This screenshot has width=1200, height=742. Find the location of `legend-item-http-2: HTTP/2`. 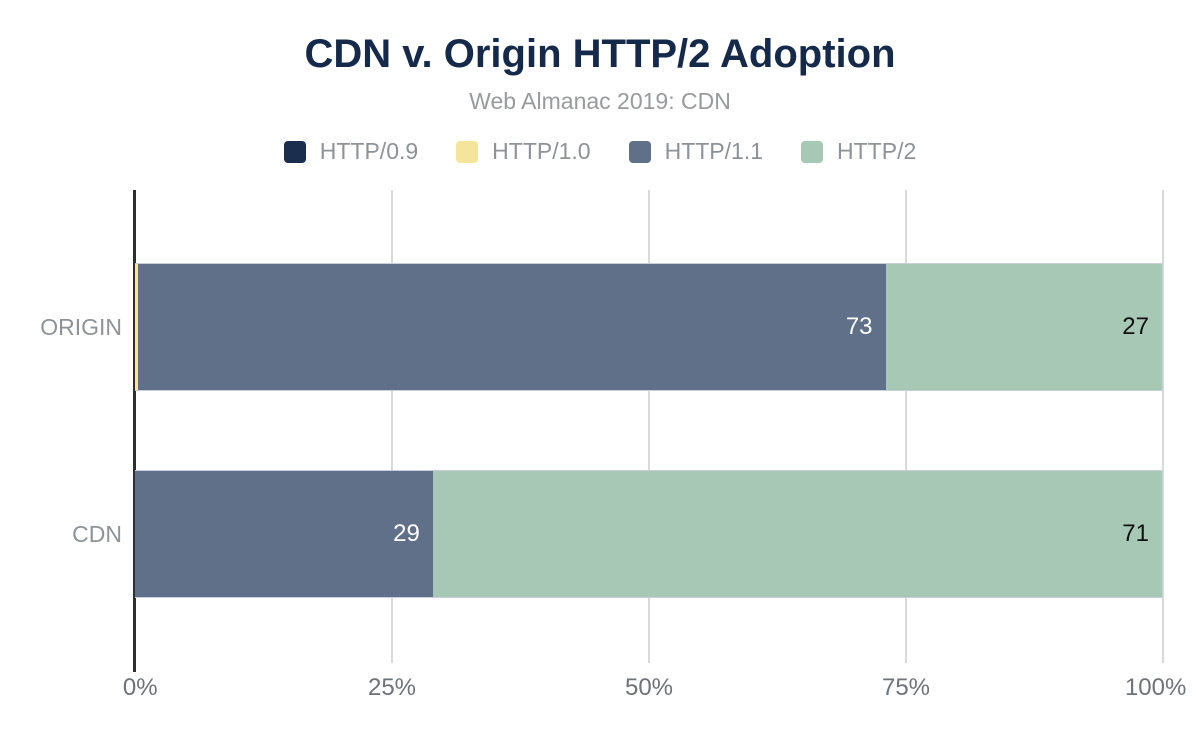

legend-item-http-2: HTTP/2 is located at coordinates (858, 151).